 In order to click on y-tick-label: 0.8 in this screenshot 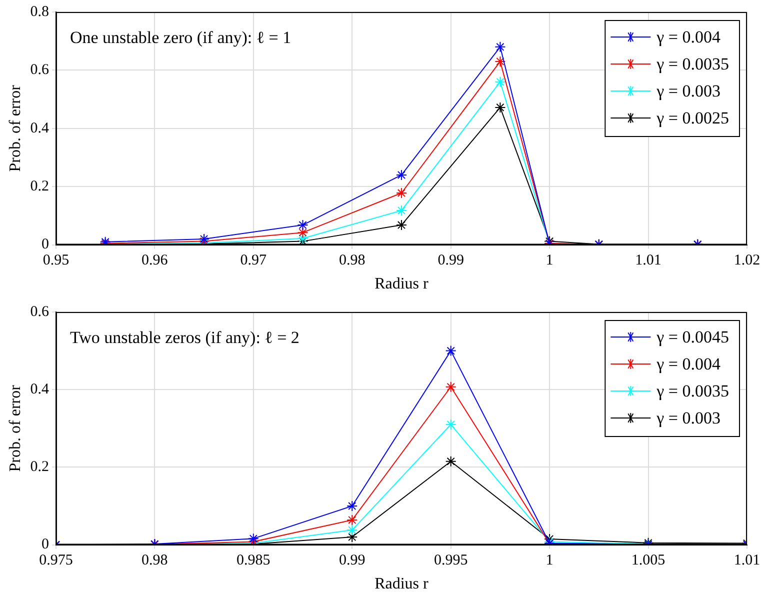, I will do `click(39, 12)`.